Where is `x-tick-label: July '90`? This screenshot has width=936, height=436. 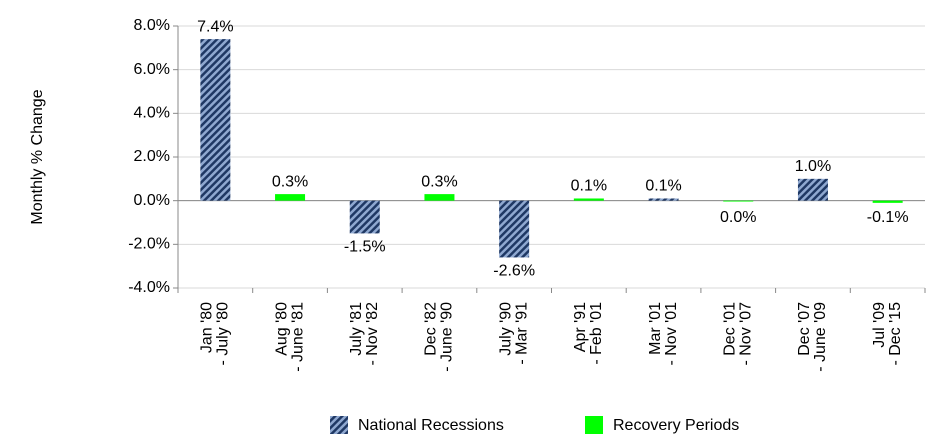
x-tick-label: July '90 is located at coordinates (505, 329).